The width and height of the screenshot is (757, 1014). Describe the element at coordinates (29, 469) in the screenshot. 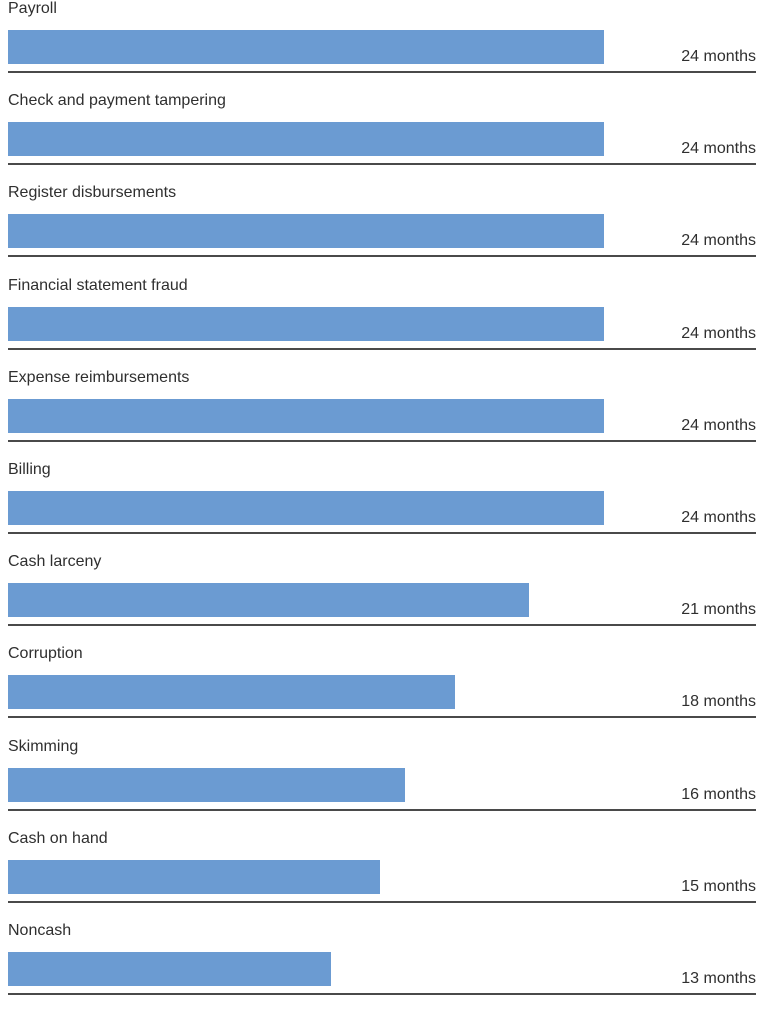

I see `category-label: Billing` at that location.